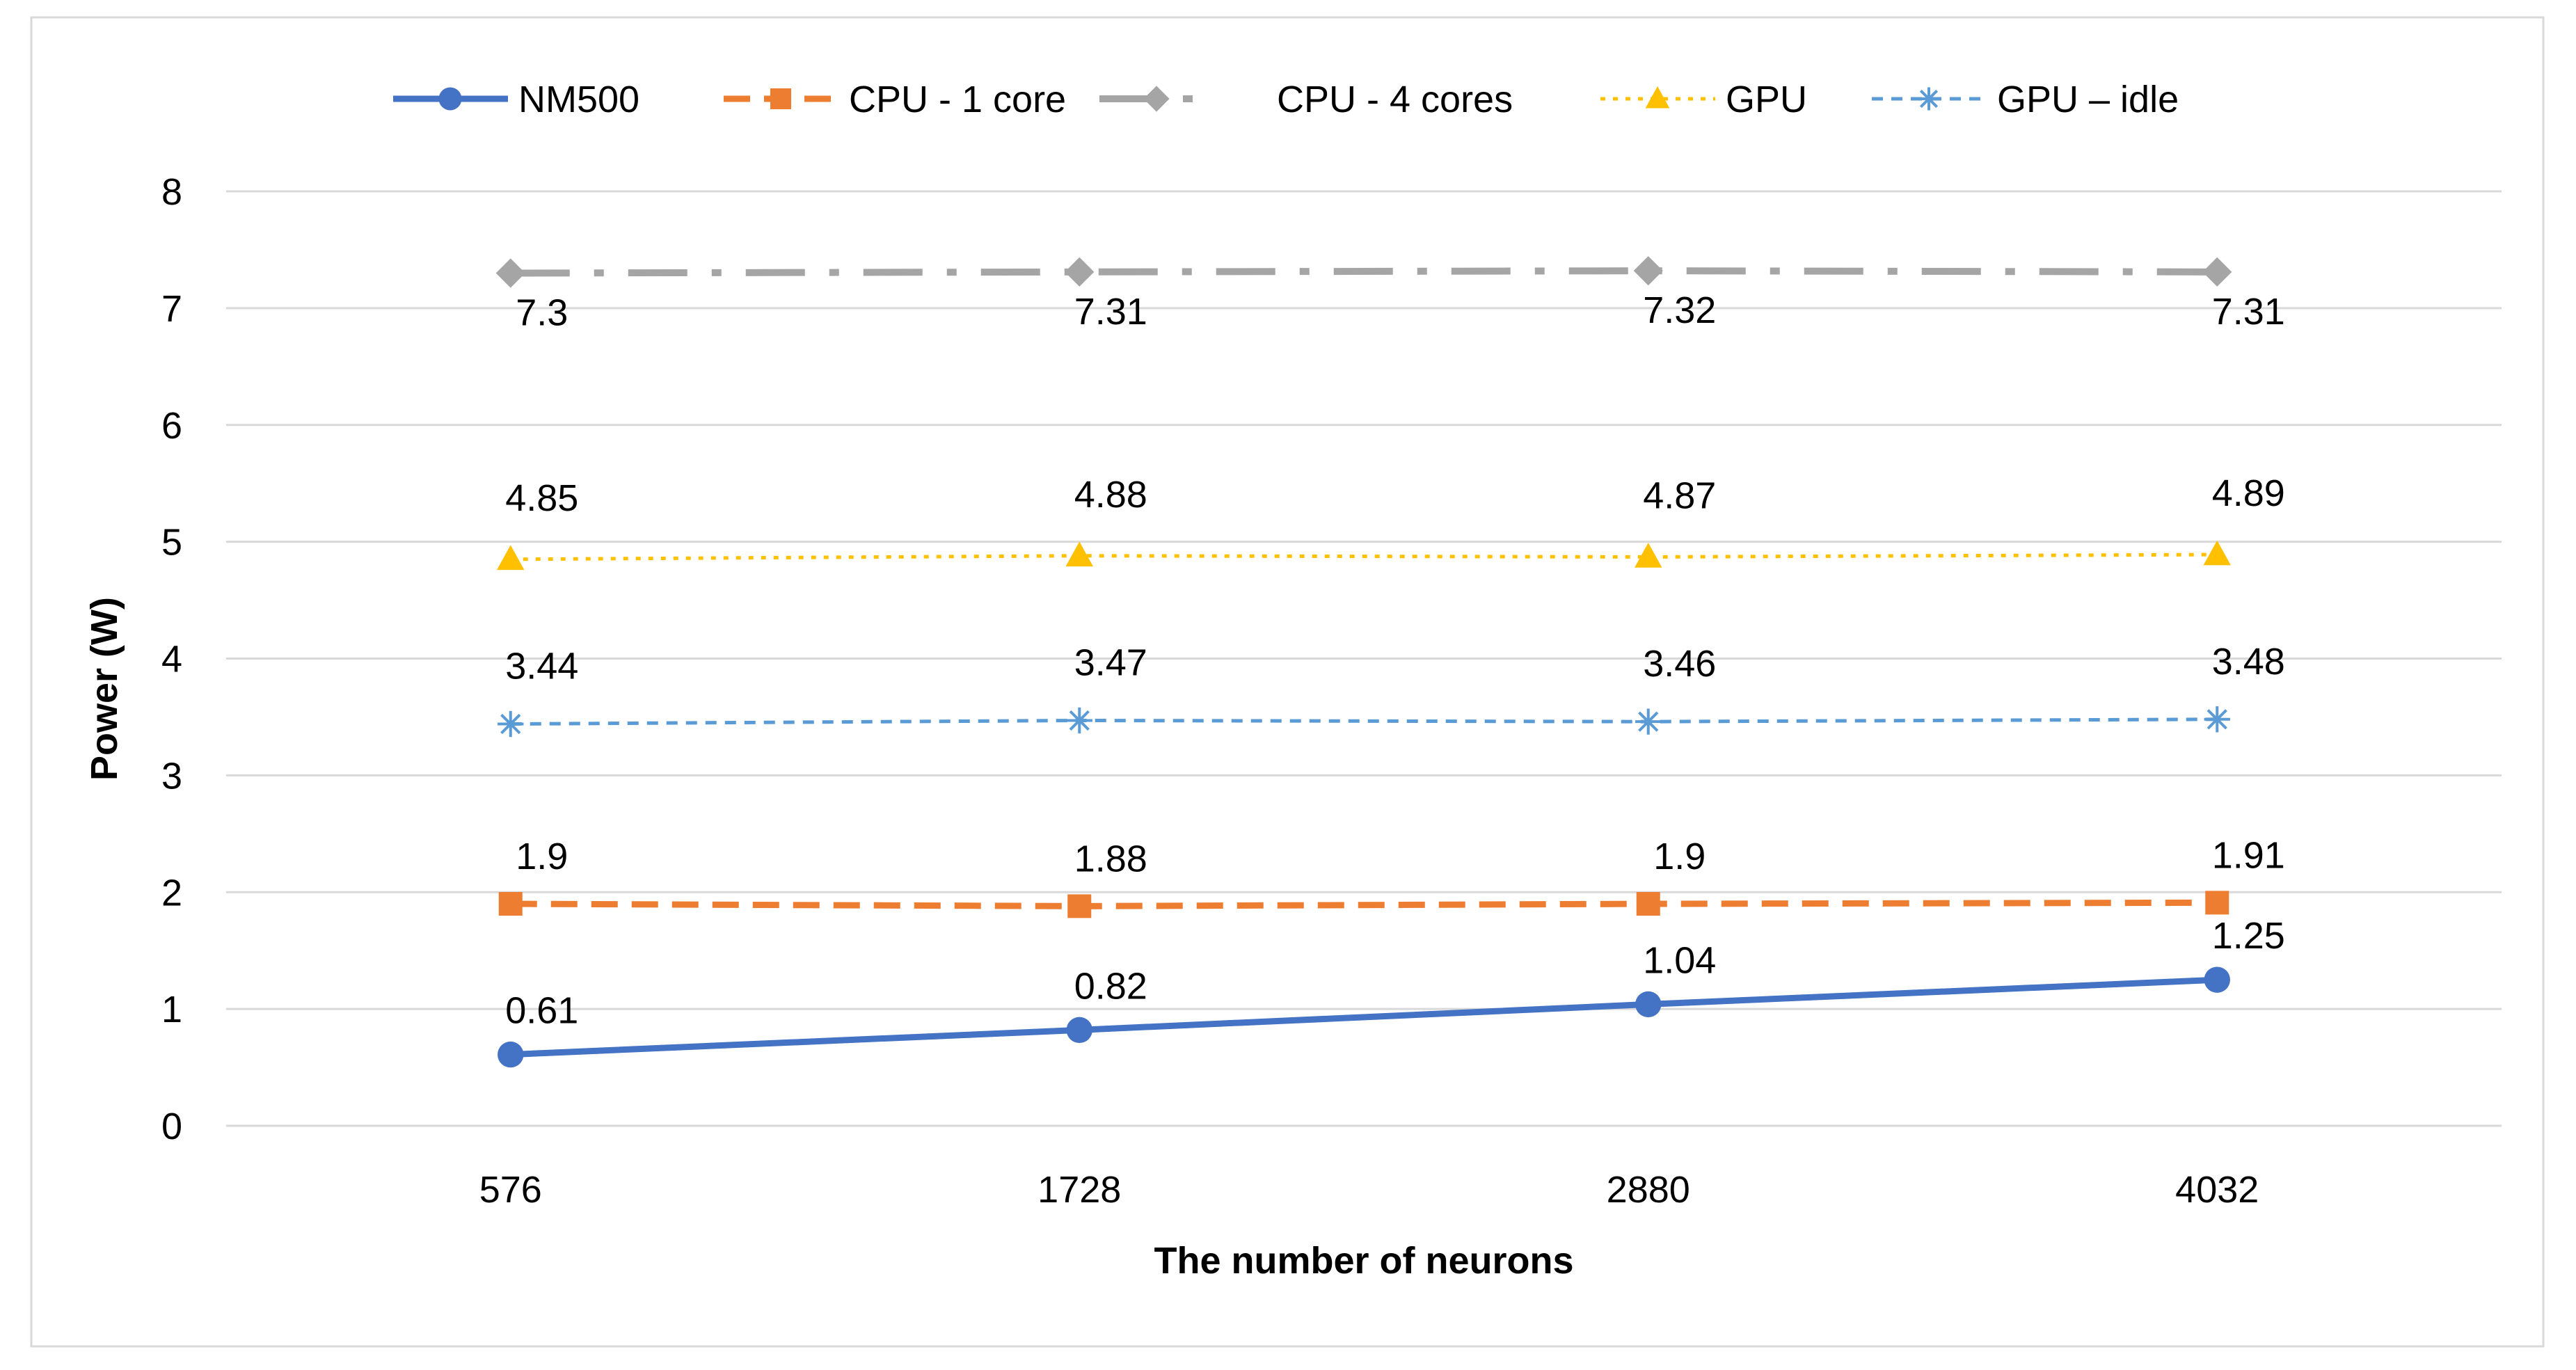  I want to click on legend-label: GPU, so click(1766, 99).